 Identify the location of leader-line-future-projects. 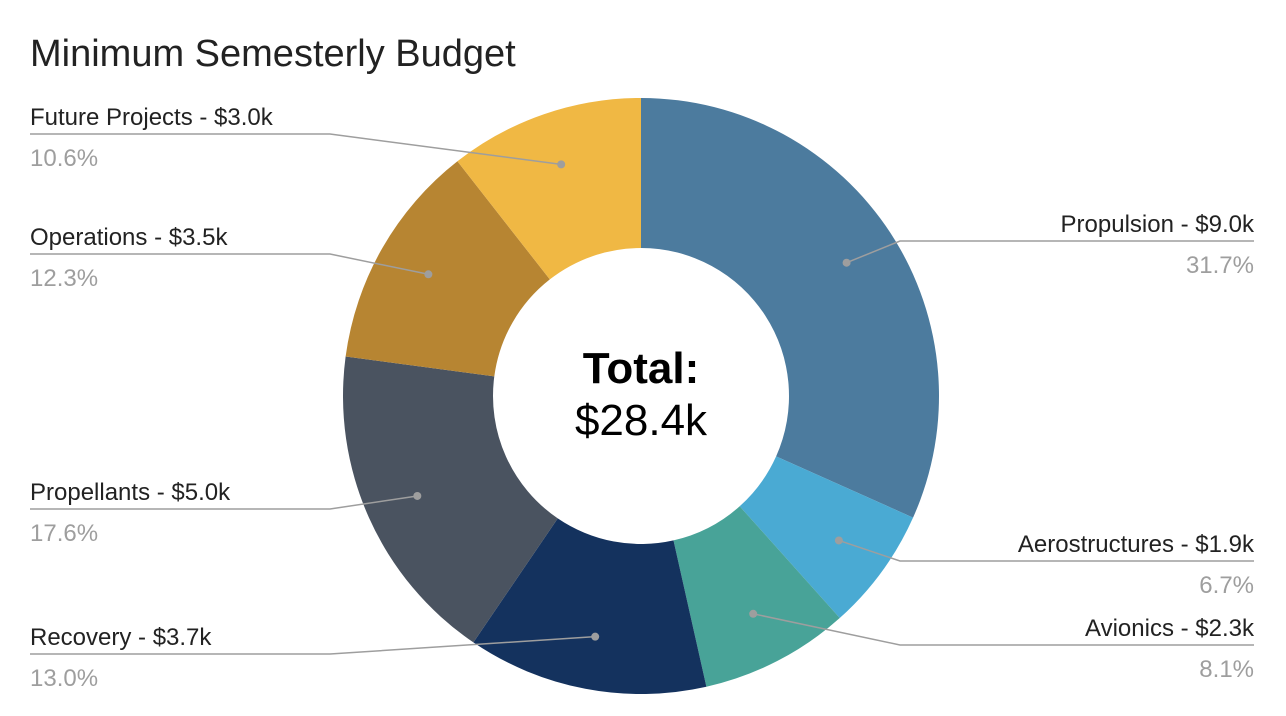
(296, 149).